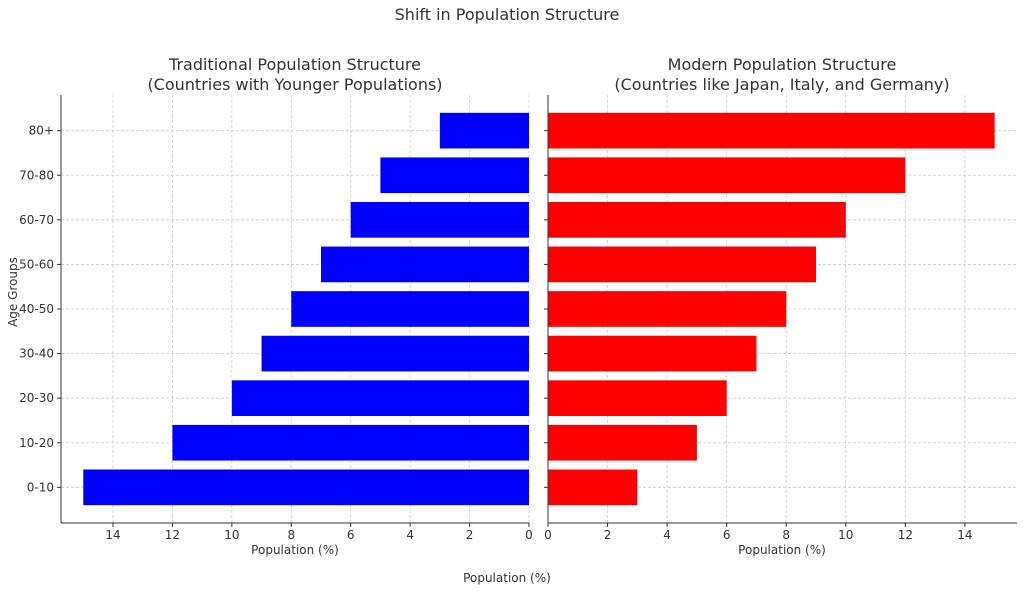  I want to click on y-tick-label: 30-40, so click(36, 354).